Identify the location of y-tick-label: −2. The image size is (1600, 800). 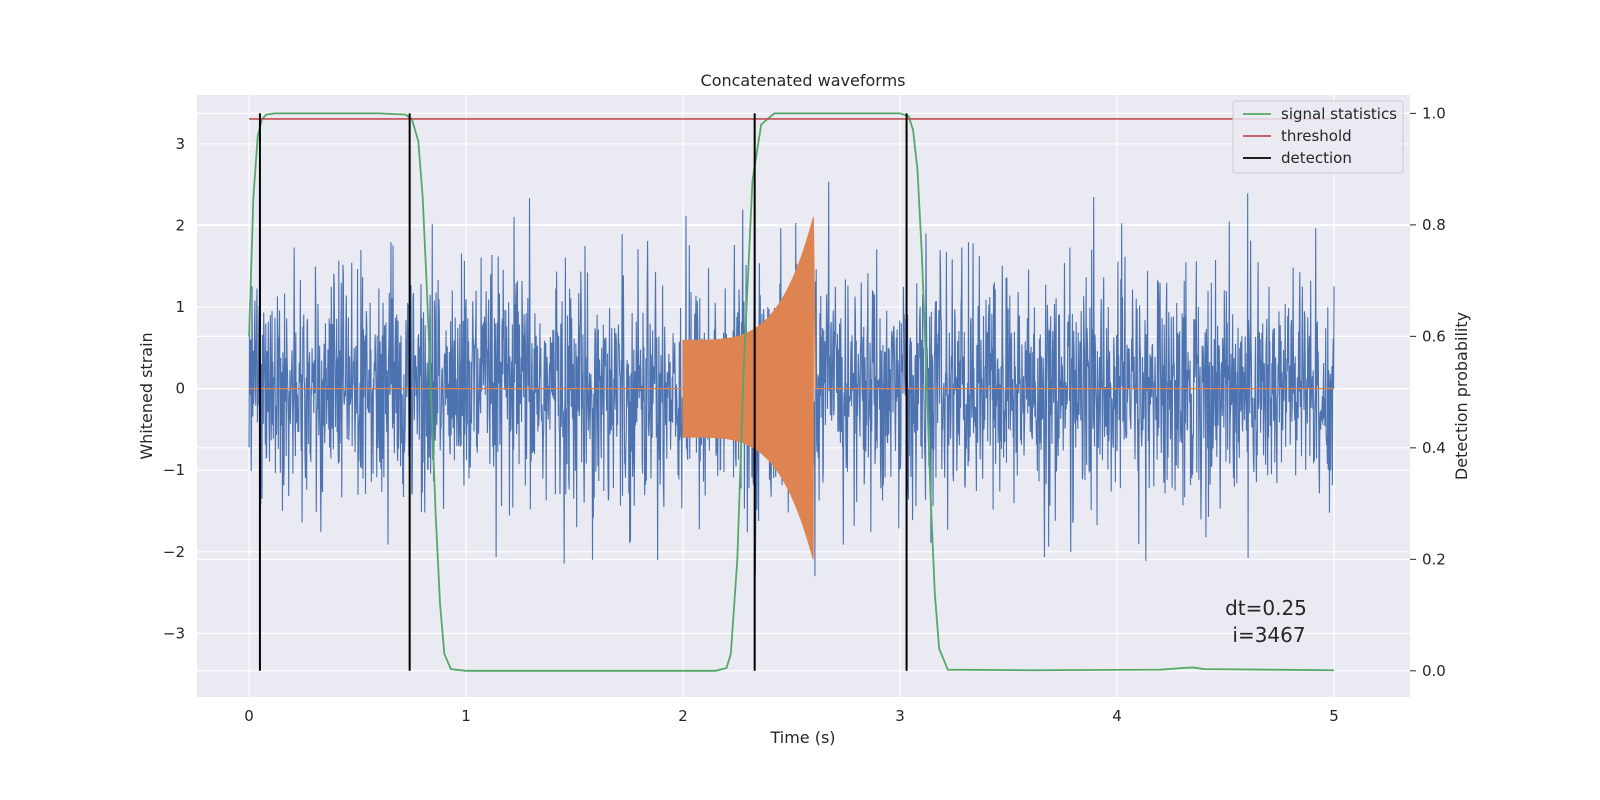
(174, 552).